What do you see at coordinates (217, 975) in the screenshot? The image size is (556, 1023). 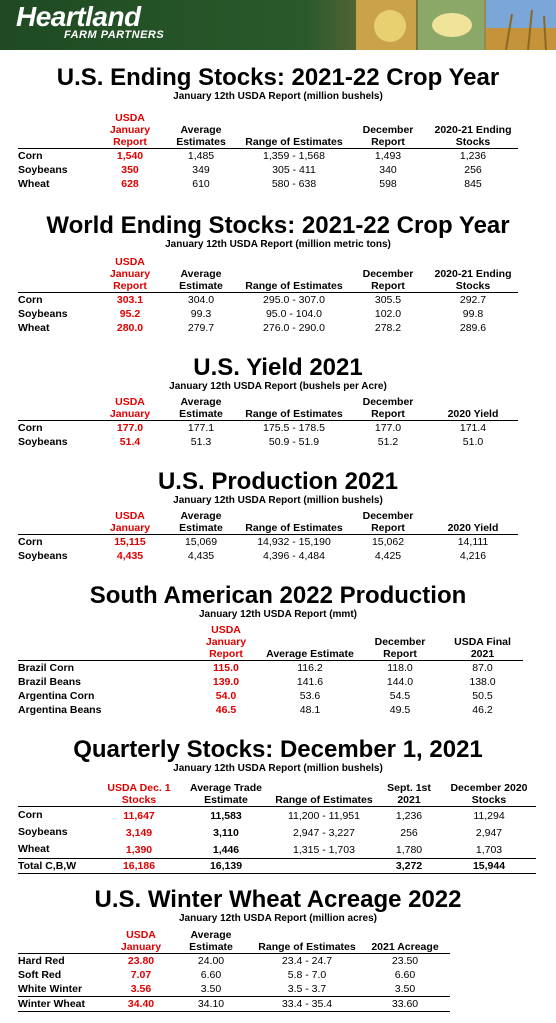 I see `table-row: Soft Red 7.07 6.60 5.8 - 7.0 6.60` at bounding box center [217, 975].